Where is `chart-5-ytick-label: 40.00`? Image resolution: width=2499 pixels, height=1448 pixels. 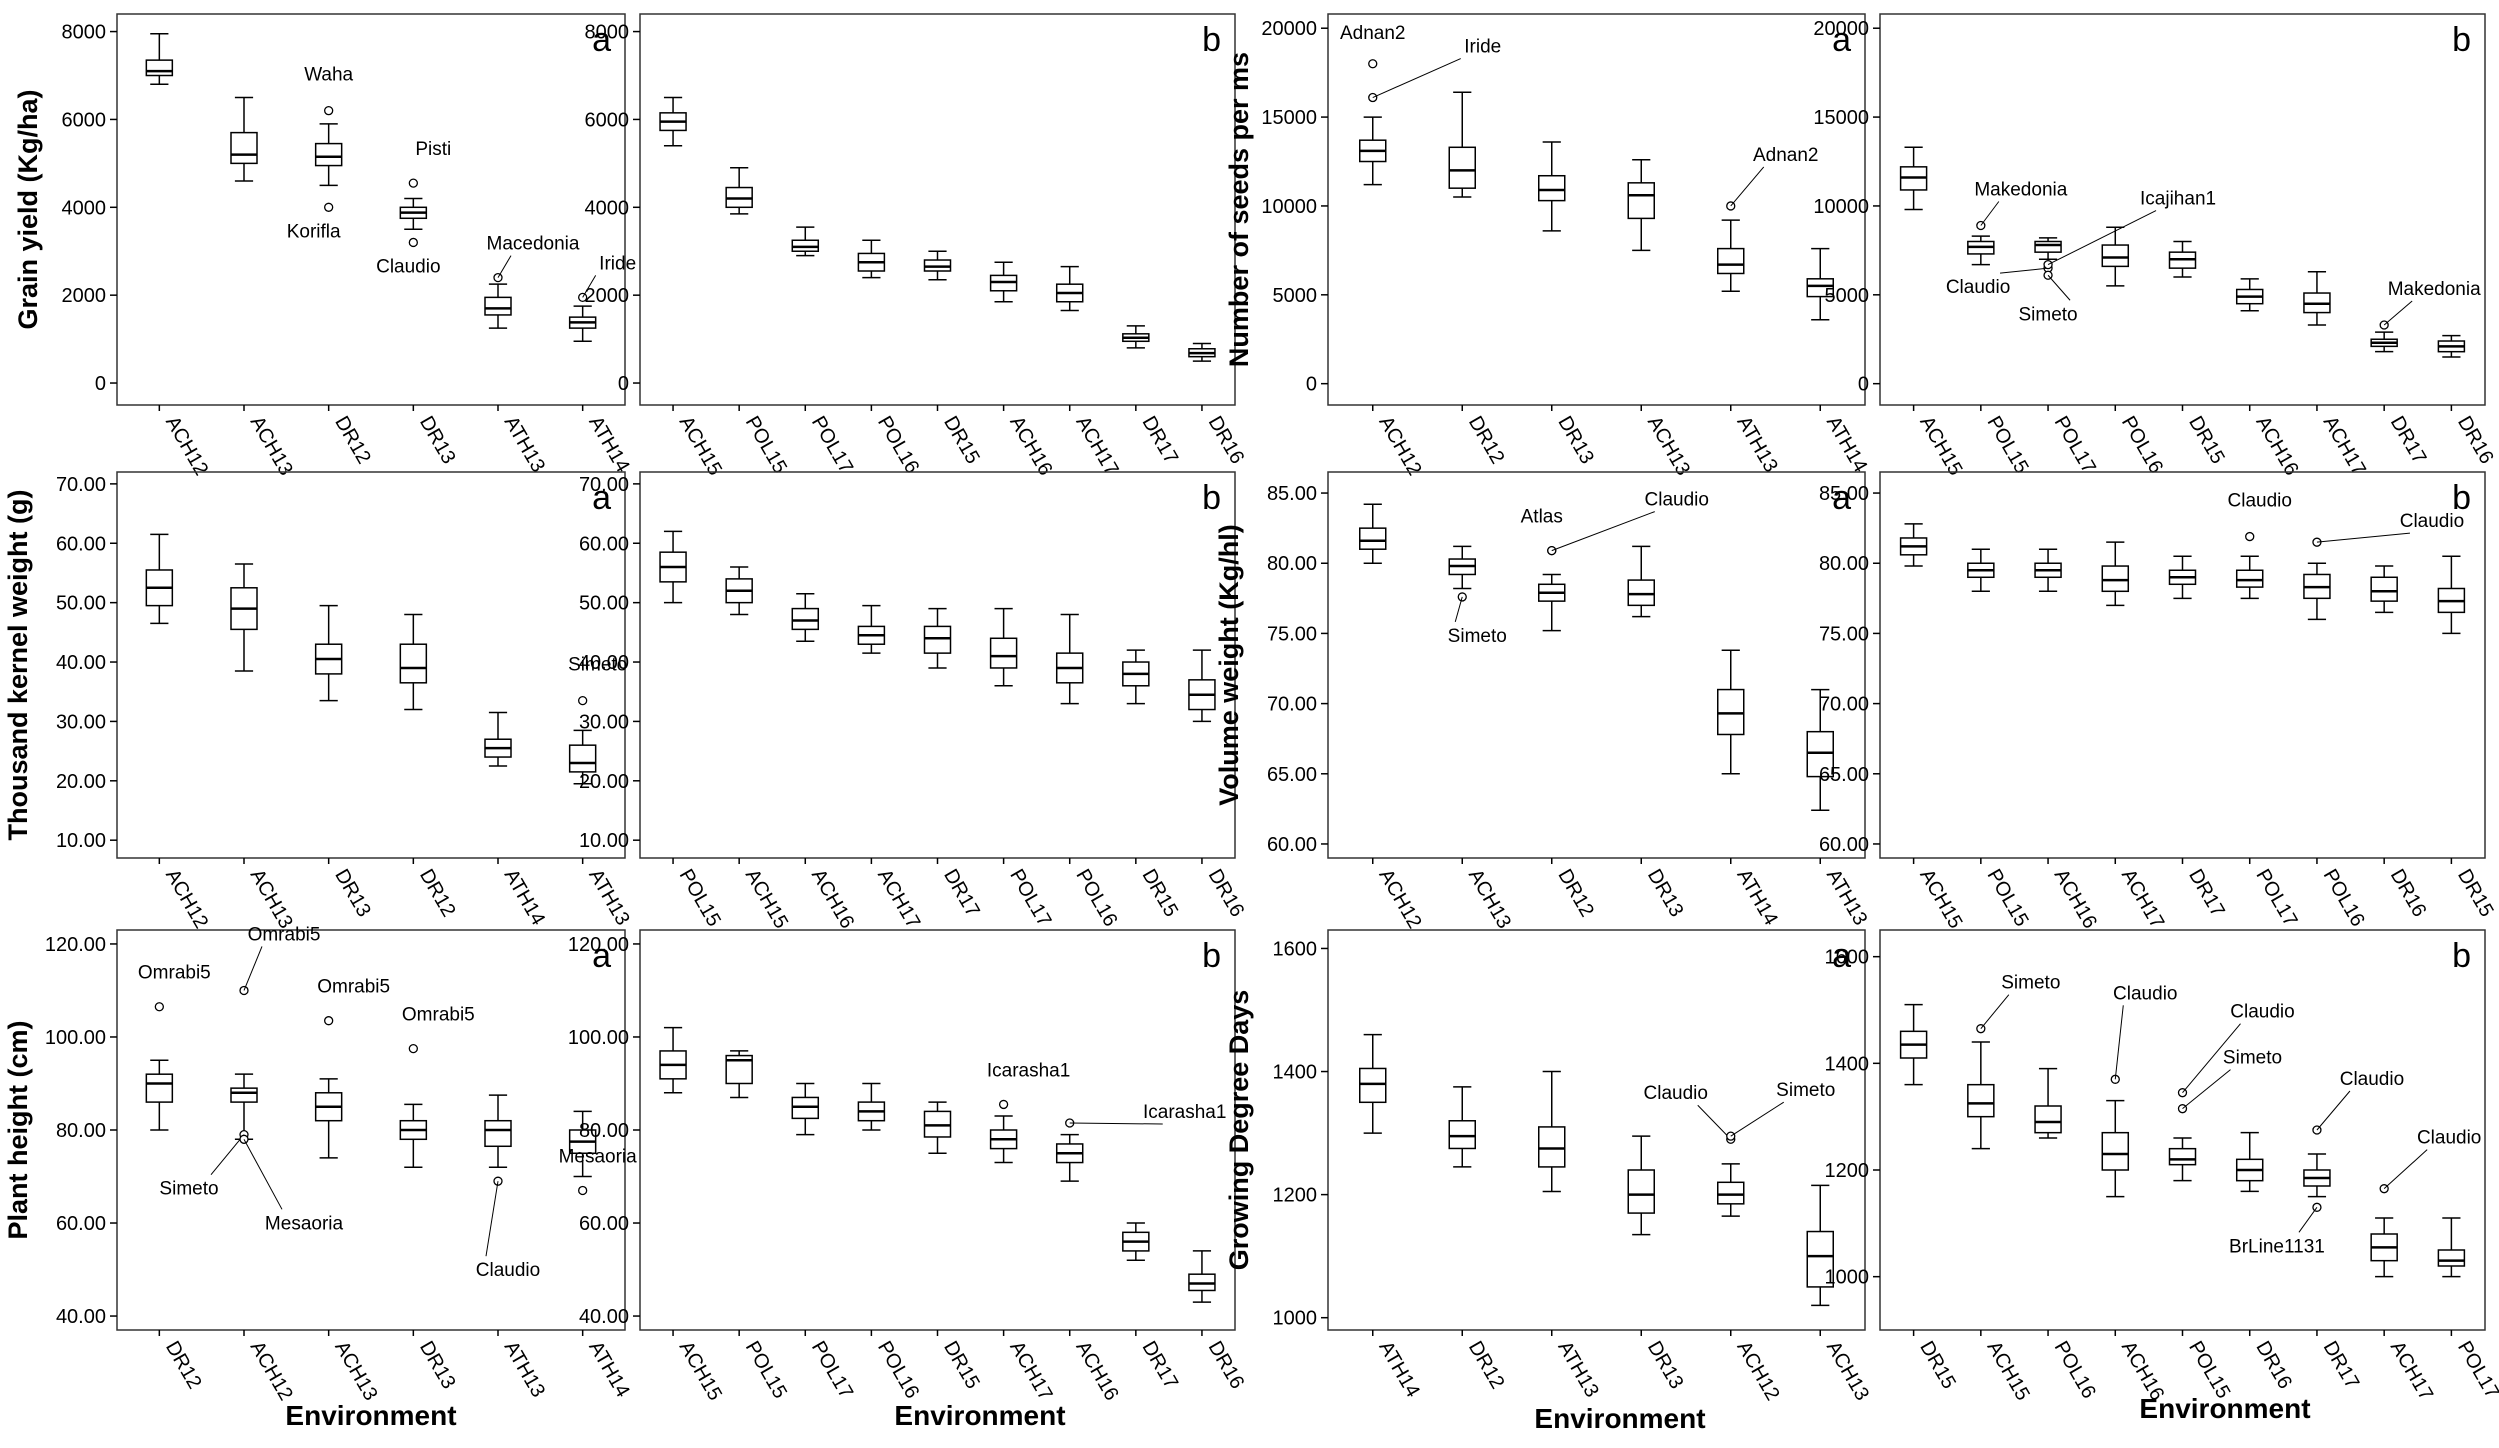
chart-5-ytick-label: 40.00 is located at coordinates (81, 663).